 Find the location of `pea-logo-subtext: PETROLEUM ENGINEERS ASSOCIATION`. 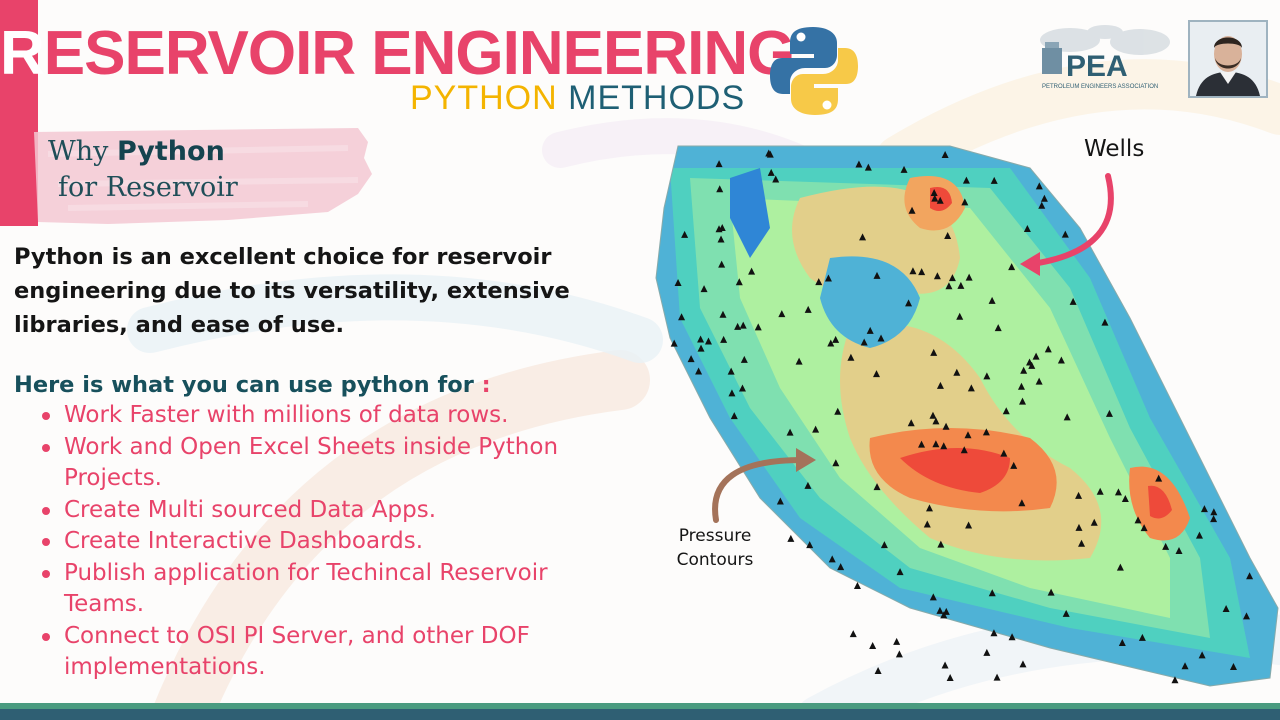

pea-logo-subtext: PETROLEUM ENGINEERS ASSOCIATION is located at coordinates (1100, 87).